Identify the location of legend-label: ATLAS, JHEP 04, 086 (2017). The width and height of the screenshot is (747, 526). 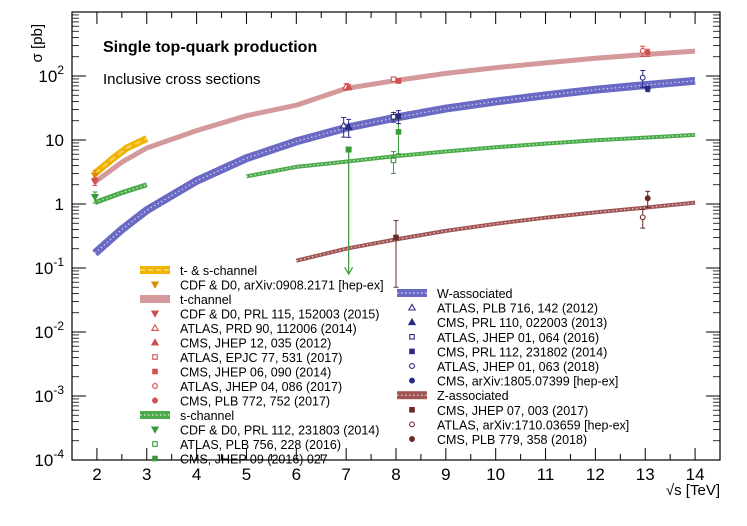
(261, 387).